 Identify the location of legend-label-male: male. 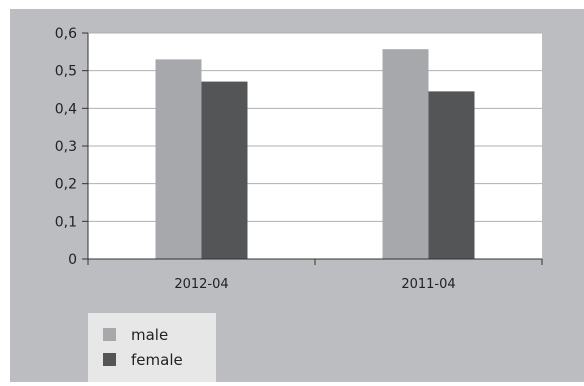
(149, 335).